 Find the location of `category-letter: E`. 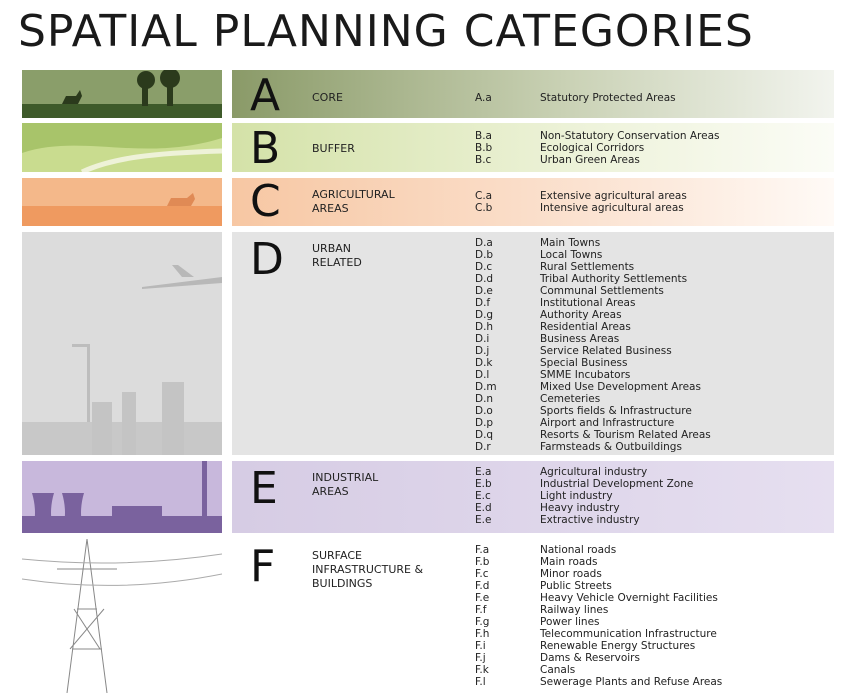

category-letter: E is located at coordinates (264, 488).